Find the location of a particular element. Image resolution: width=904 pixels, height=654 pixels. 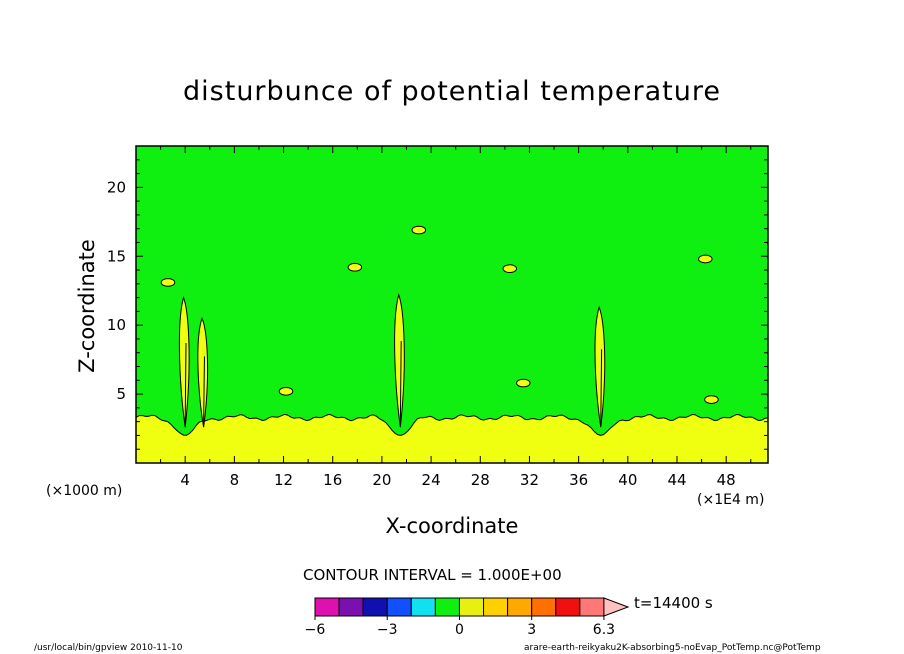

x-axis-unit: (×1E4 m) is located at coordinates (731, 500).